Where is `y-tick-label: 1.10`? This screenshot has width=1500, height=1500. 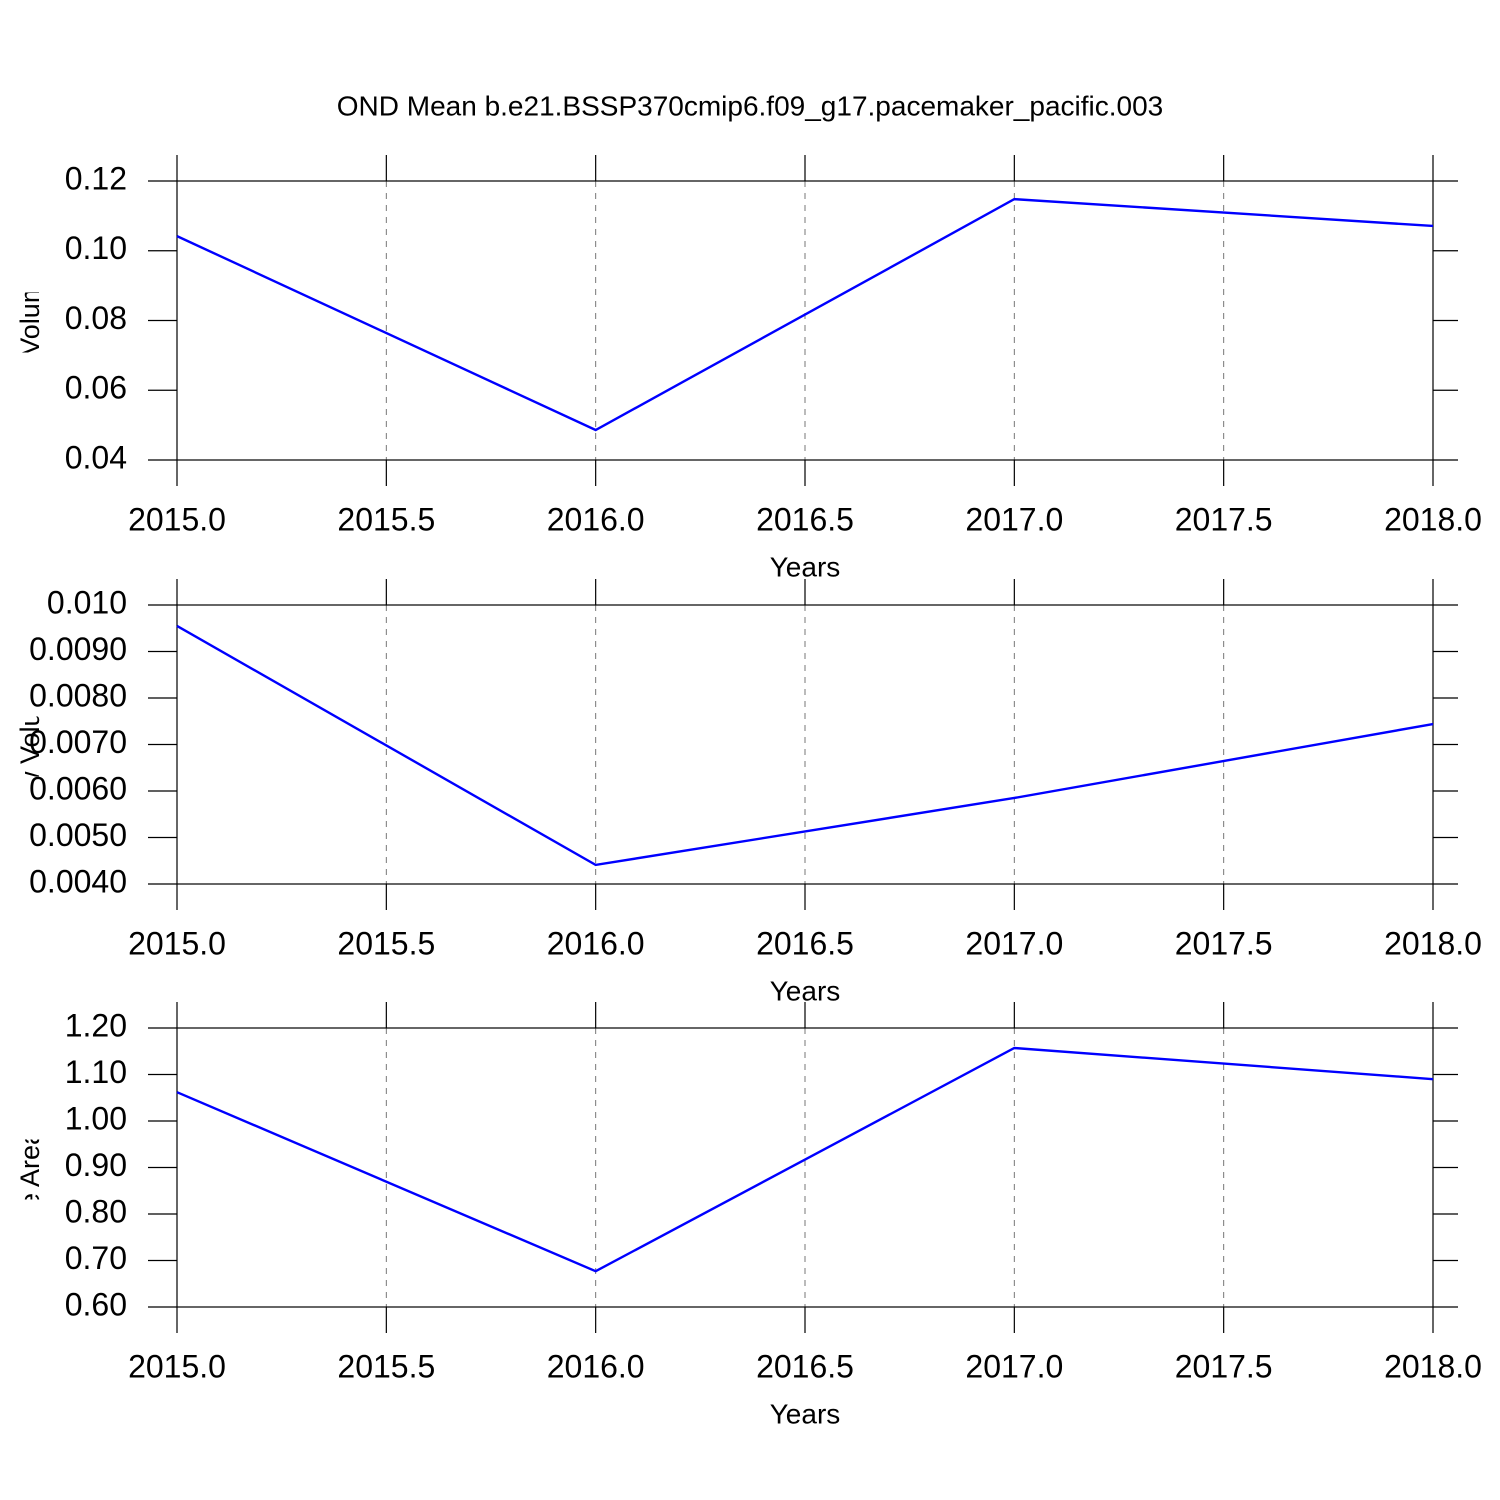 y-tick-label: 1.10 is located at coordinates (96, 1072).